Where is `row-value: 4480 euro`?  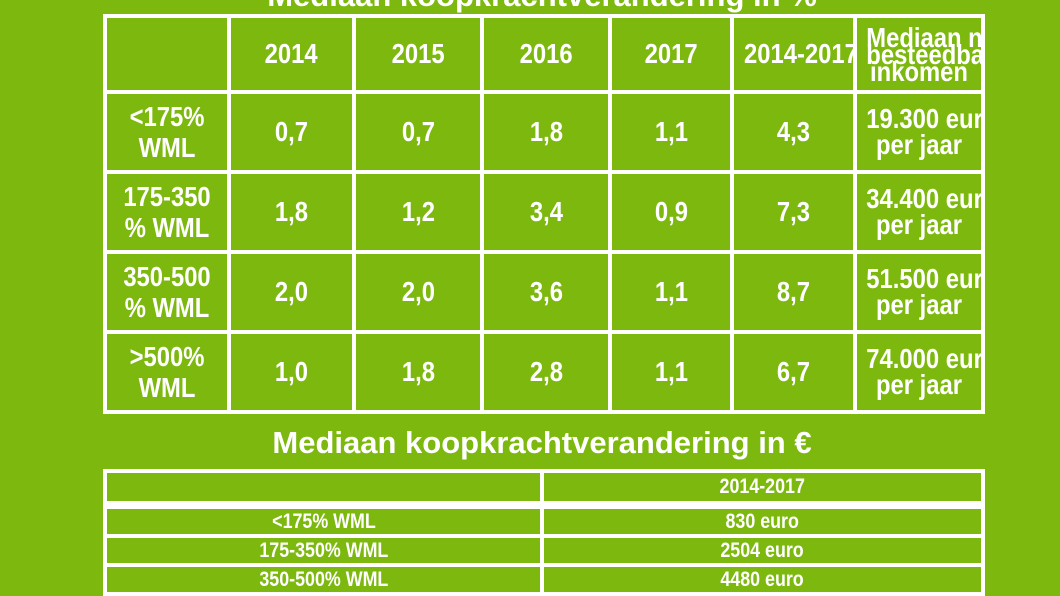 row-value: 4480 euro is located at coordinates (762, 579).